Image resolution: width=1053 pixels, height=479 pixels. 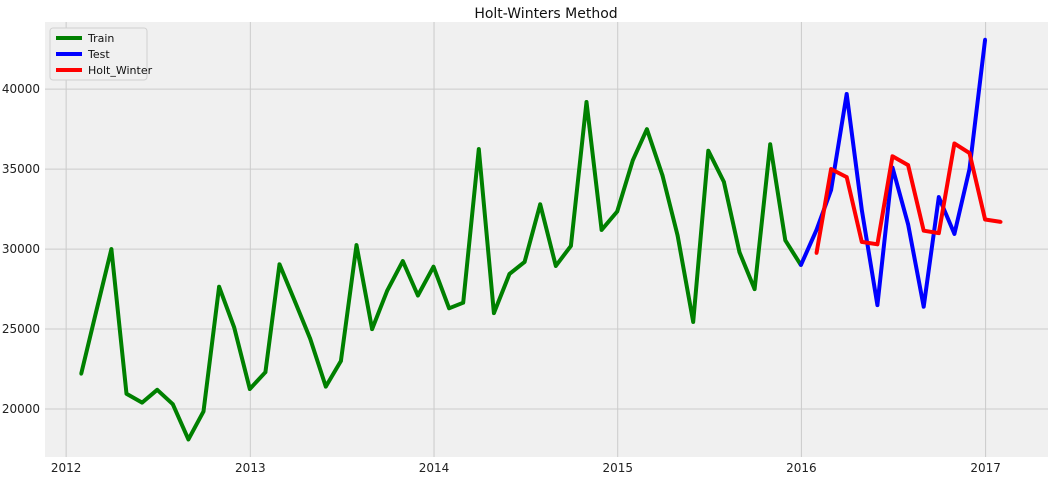 I want to click on x-tick-label: 2013, so click(x=250, y=468).